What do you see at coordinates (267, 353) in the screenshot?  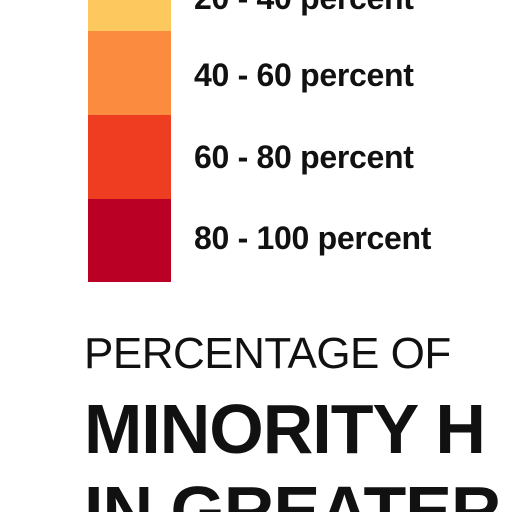 I see `map-title-line-1: PERCENTAGE OF` at bounding box center [267, 353].